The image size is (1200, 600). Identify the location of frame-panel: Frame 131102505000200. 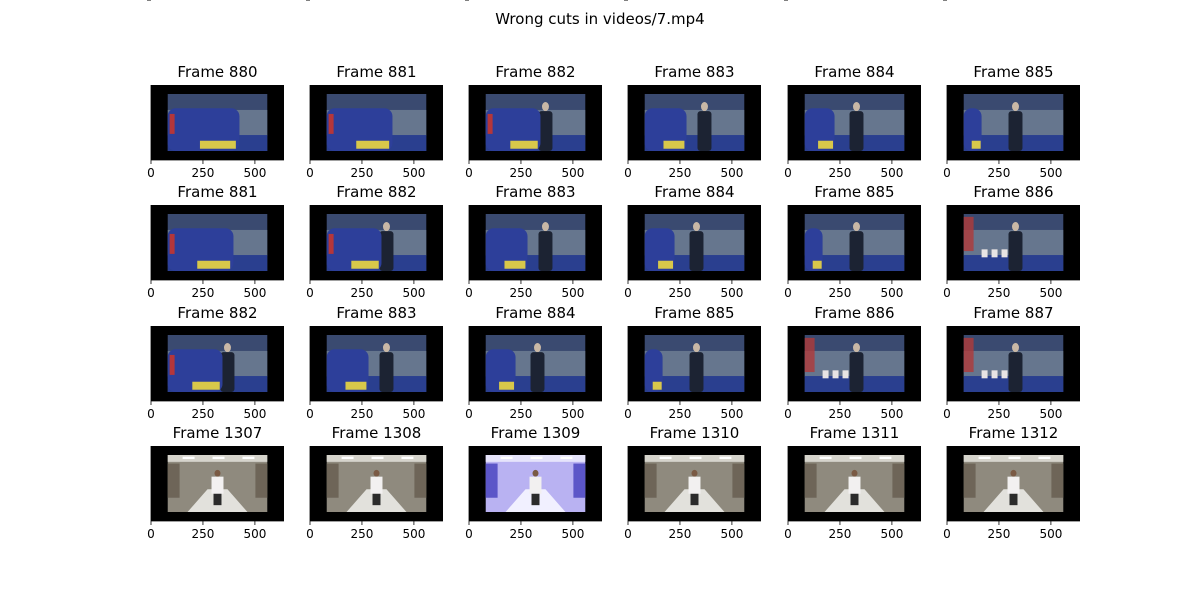
(839, 270).